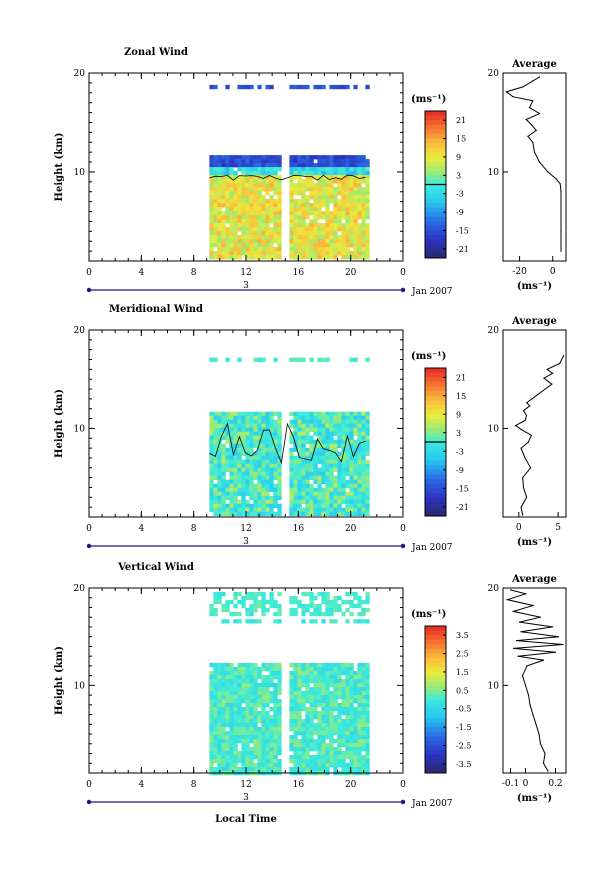 The image size is (616, 873). What do you see at coordinates (539, 435) in the screenshot?
I see `average-line` at bounding box center [539, 435].